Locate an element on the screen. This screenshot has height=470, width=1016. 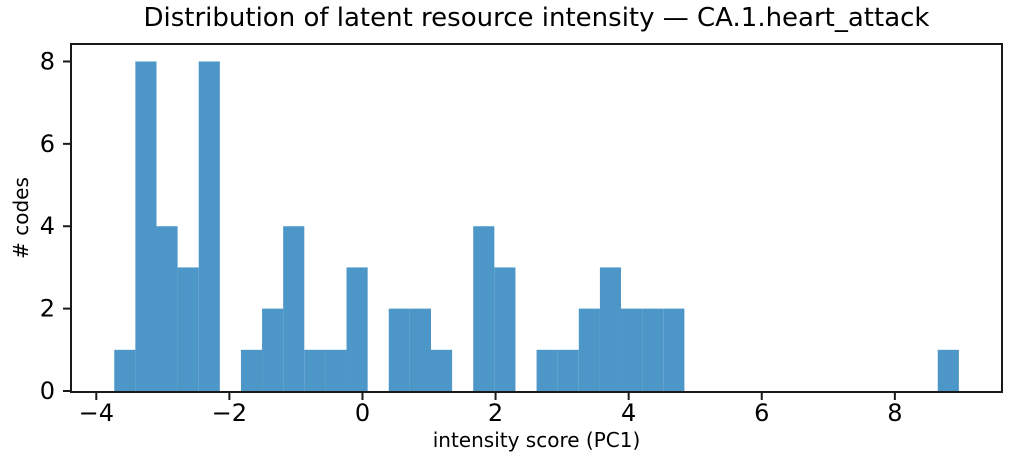
x-tick-label: −2 is located at coordinates (229, 413).